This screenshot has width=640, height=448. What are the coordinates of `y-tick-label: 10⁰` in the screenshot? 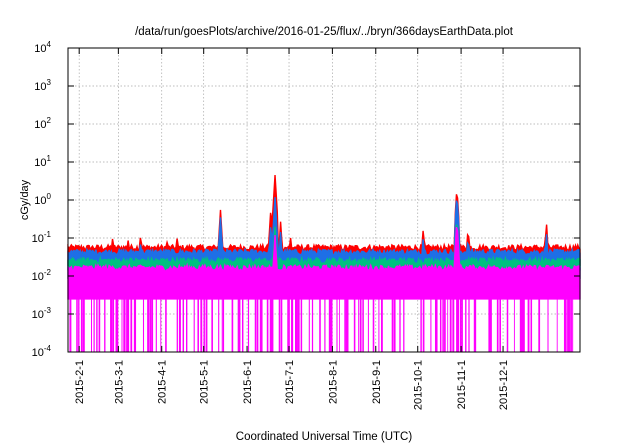 It's located at (42, 199).